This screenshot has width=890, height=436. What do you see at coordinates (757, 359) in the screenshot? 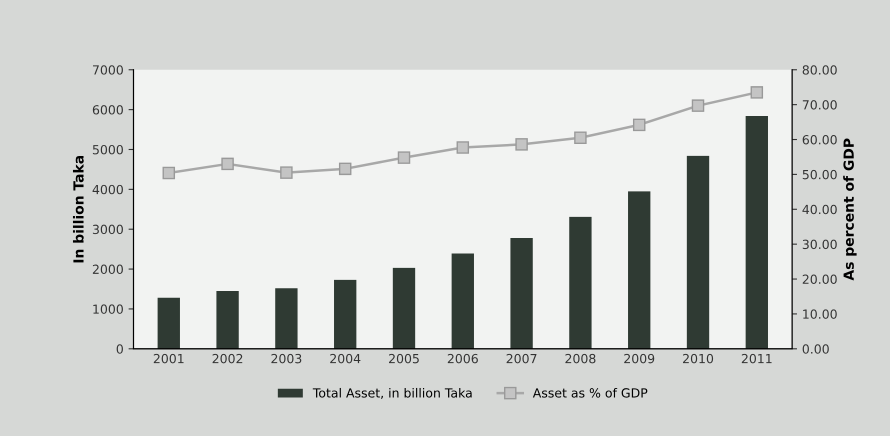
I see `x-tick-label: 2011` at bounding box center [757, 359].